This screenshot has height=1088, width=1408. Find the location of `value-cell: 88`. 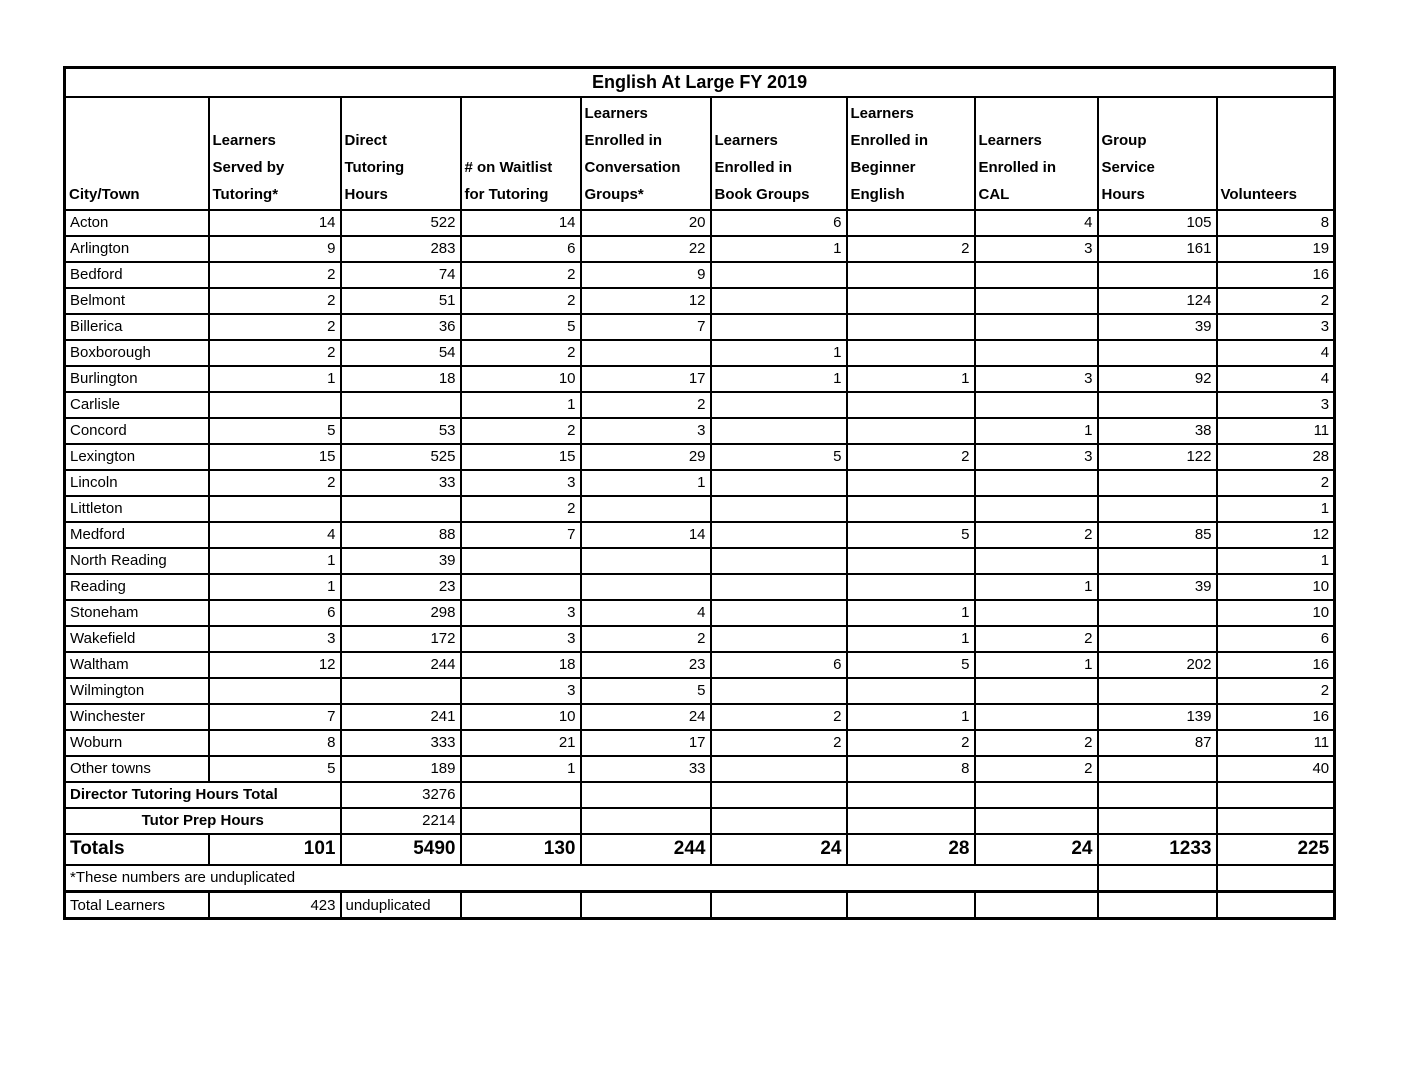

value-cell: 88 is located at coordinates (400, 534).